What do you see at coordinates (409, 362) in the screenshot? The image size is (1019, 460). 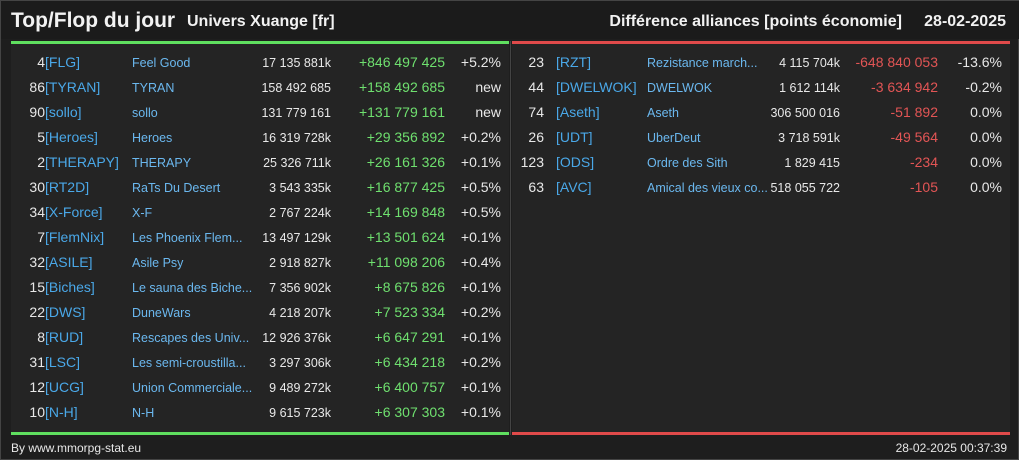 I see `points-delta: +6 434 218` at bounding box center [409, 362].